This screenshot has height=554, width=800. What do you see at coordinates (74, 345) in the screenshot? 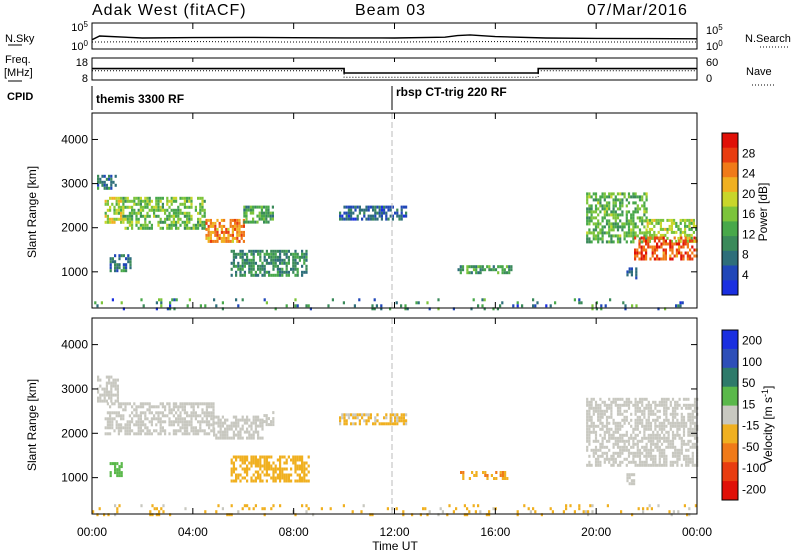
I see `velocity-y-tick-label: 4000` at bounding box center [74, 345].